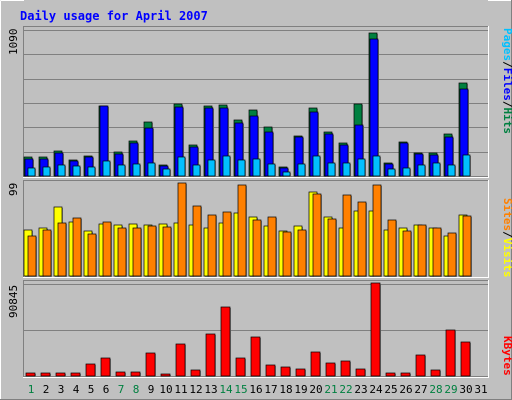 The height and width of the screenshot is (400, 512). Describe the element at coordinates (506, 121) in the screenshot. I see `legend-hits: Hits` at that location.